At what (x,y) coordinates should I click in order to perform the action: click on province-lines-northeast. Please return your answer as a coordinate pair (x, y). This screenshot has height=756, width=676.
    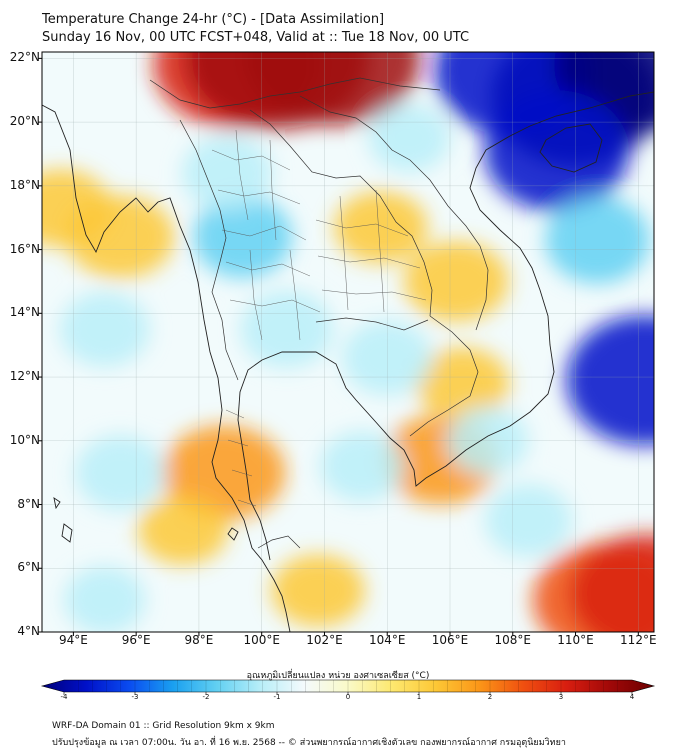
    Looking at the image, I should click on (371, 251).